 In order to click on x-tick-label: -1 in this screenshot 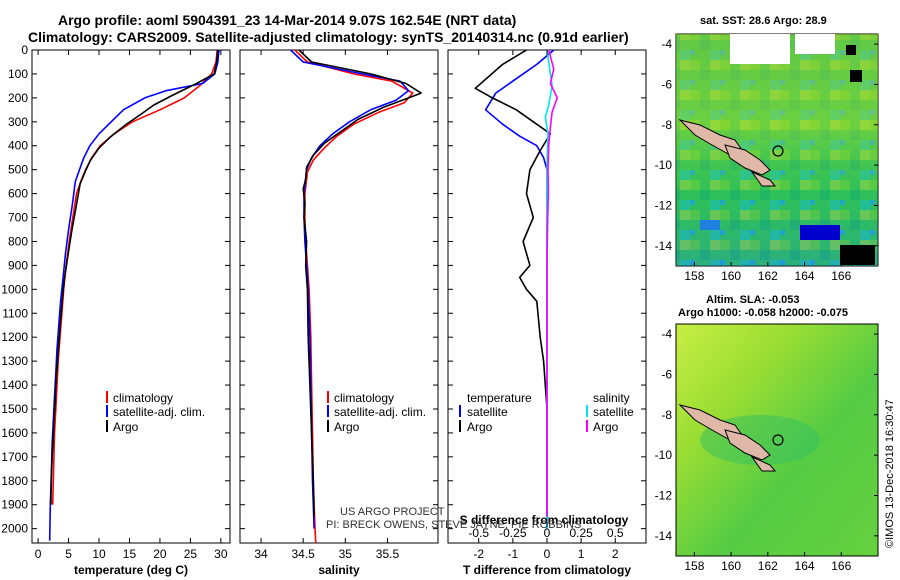, I will do `click(513, 554)`.